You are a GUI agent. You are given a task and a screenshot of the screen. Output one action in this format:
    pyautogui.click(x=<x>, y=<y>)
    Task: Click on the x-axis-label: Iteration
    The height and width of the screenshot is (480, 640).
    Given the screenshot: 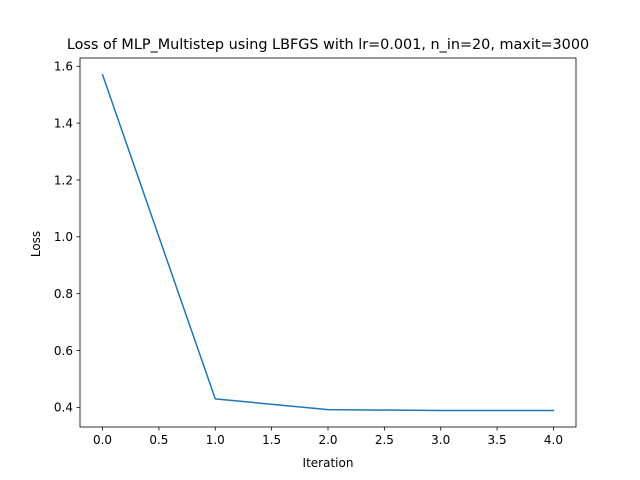 What is the action you would take?
    pyautogui.click(x=328, y=463)
    